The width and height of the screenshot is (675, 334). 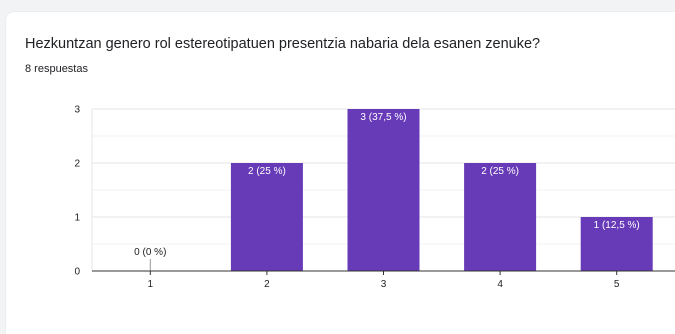 I want to click on x-tick-label: 3, so click(x=384, y=284).